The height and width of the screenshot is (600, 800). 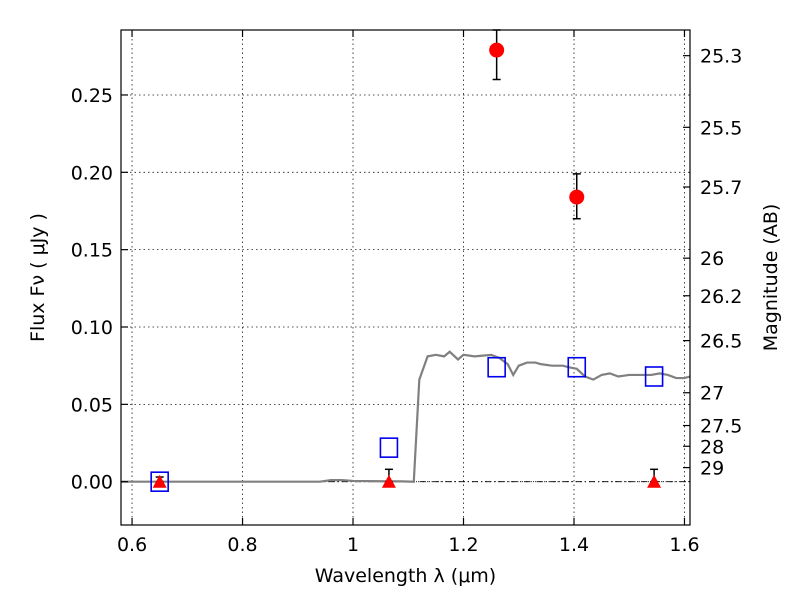 What do you see at coordinates (405, 576) in the screenshot?
I see `x-axis-label: Wavelength λ (μm)` at bounding box center [405, 576].